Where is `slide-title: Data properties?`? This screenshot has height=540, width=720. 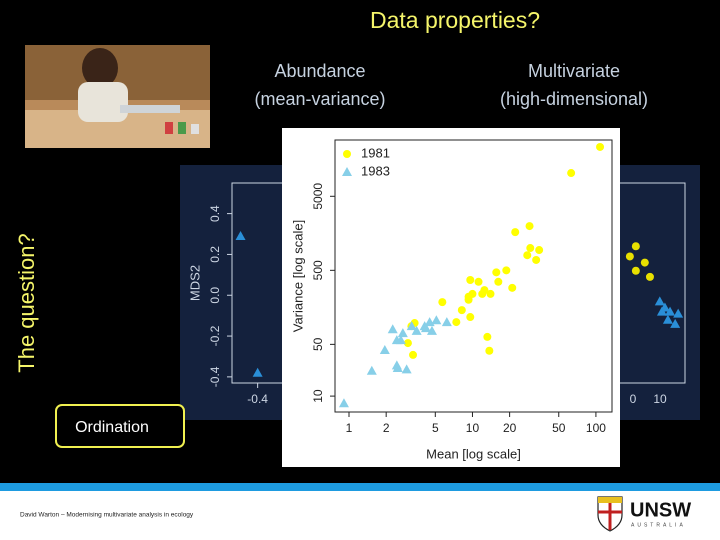
slide-title: Data properties? is located at coordinates (455, 20).